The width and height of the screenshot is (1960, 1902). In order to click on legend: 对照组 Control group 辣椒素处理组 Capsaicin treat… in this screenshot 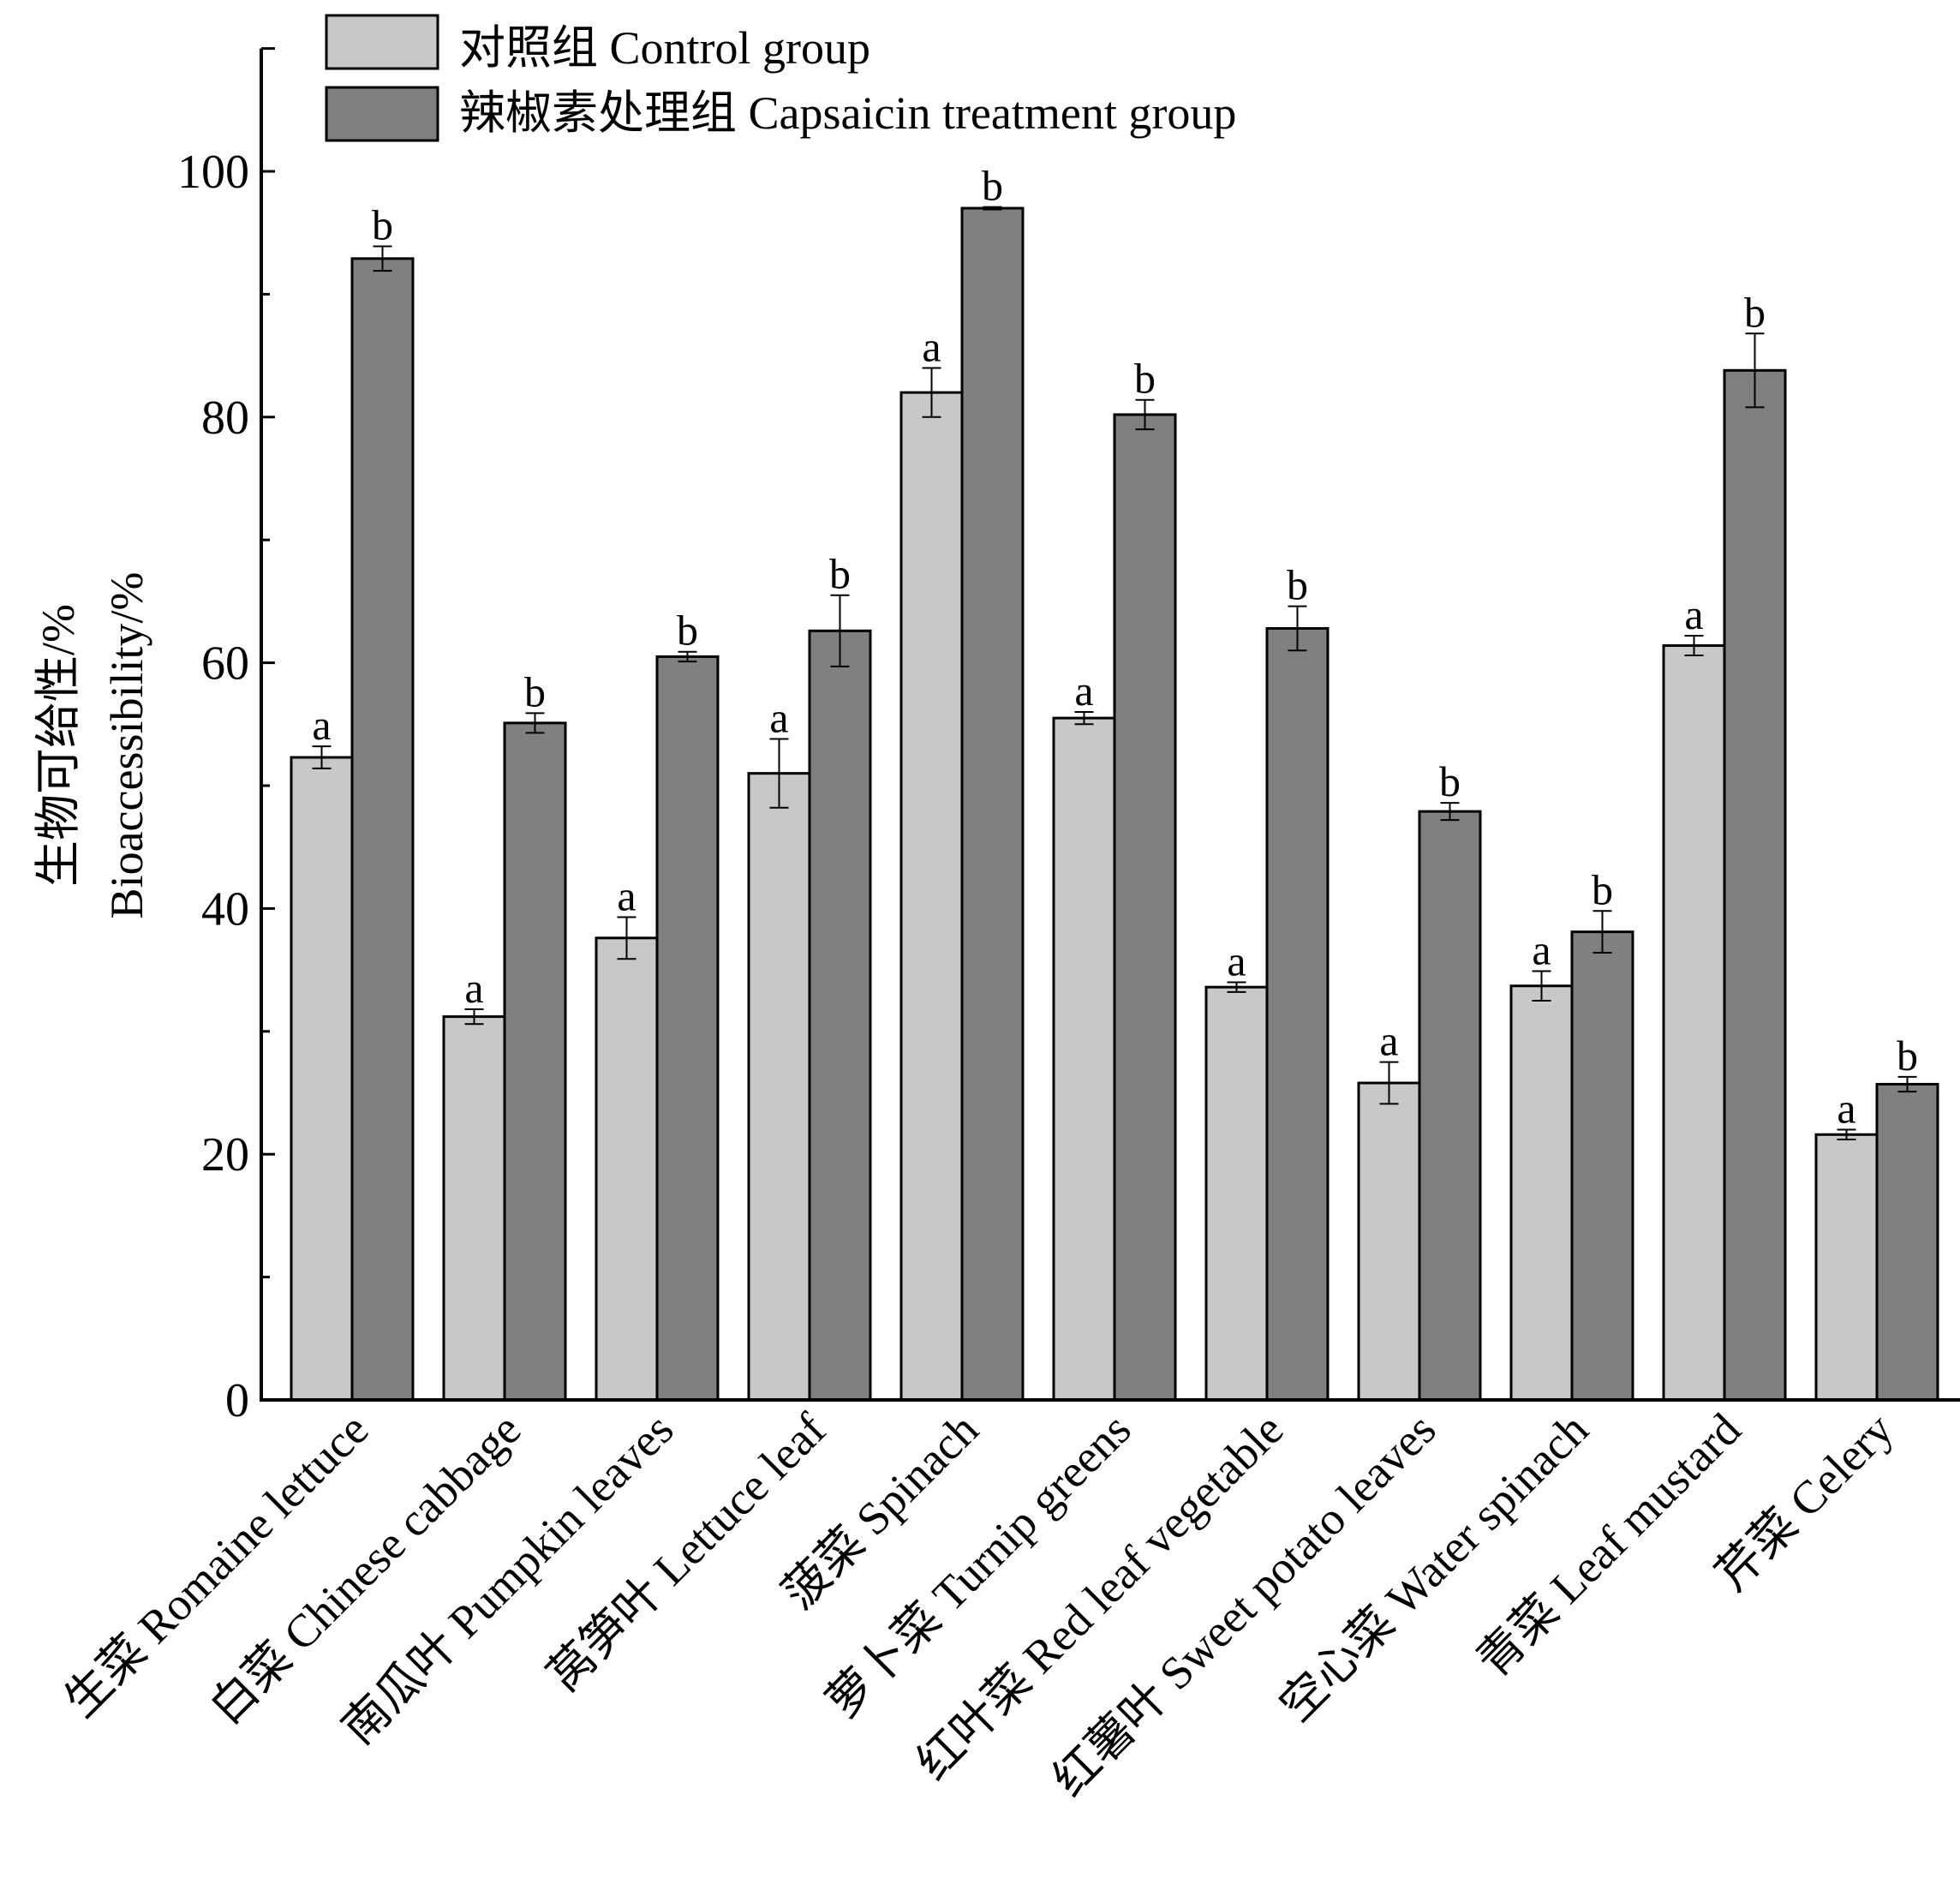, I will do `click(781, 78)`.